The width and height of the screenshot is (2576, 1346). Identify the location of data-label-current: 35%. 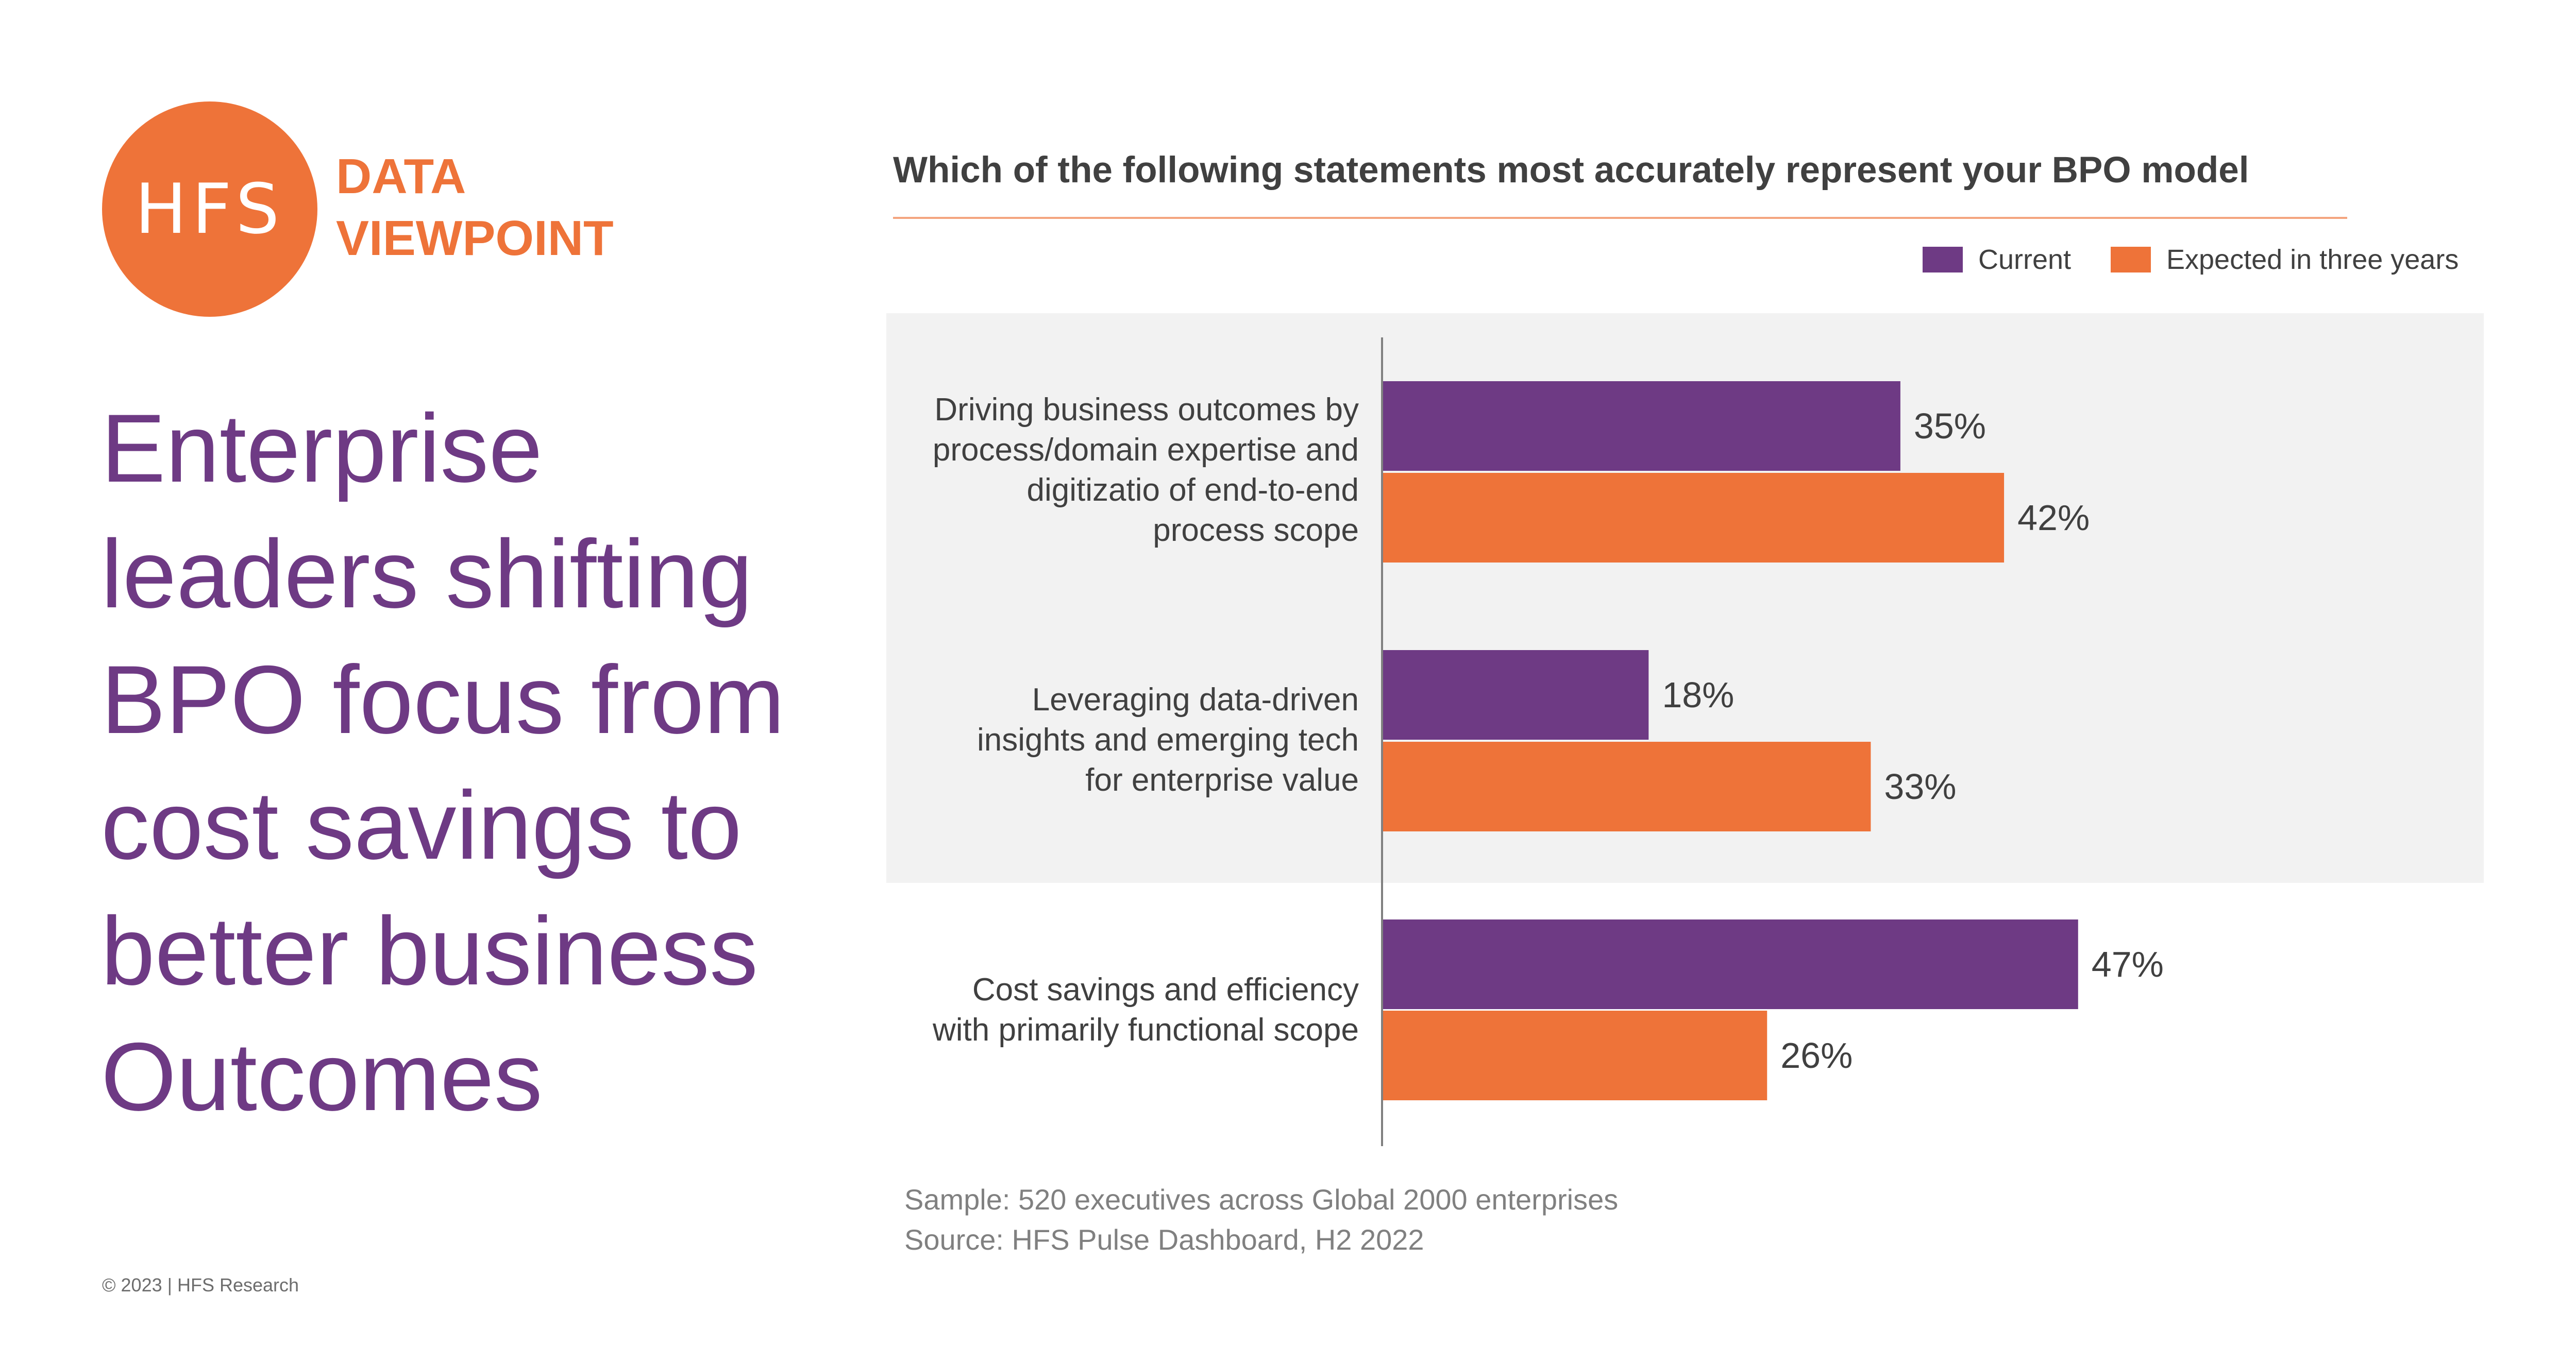
(1950, 426).